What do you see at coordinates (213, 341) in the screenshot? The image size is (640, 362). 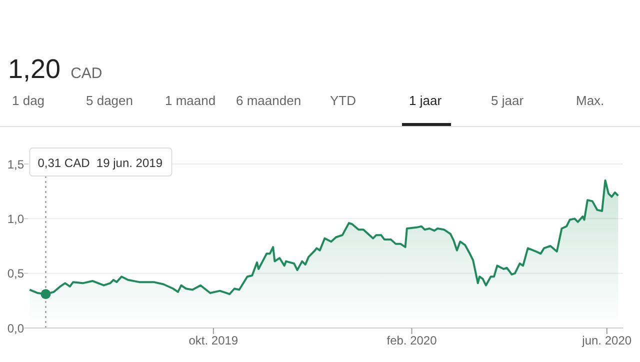 I see `x-tick-label: okt. 2019` at bounding box center [213, 341].